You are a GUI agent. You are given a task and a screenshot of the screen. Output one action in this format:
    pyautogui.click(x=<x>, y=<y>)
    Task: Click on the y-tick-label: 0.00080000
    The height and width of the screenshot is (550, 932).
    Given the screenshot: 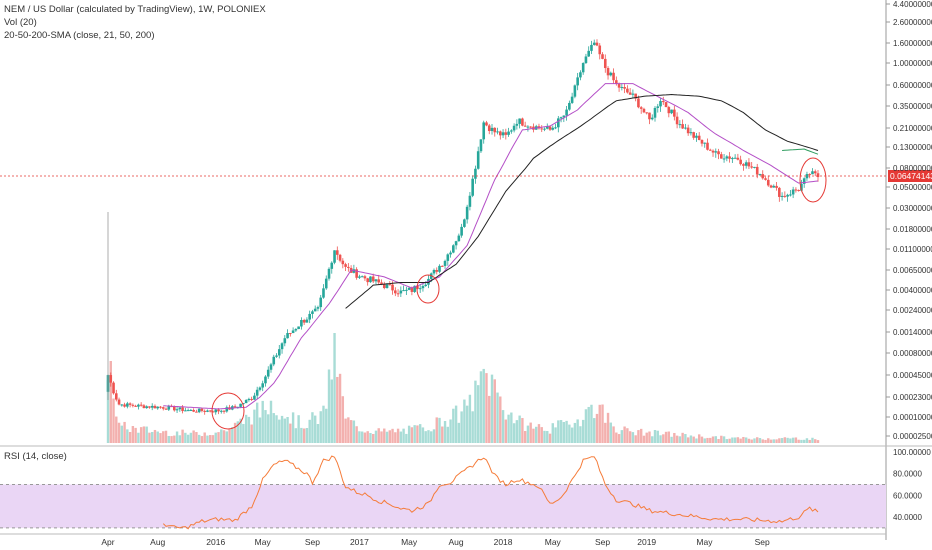 What is the action you would take?
    pyautogui.click(x=912, y=353)
    